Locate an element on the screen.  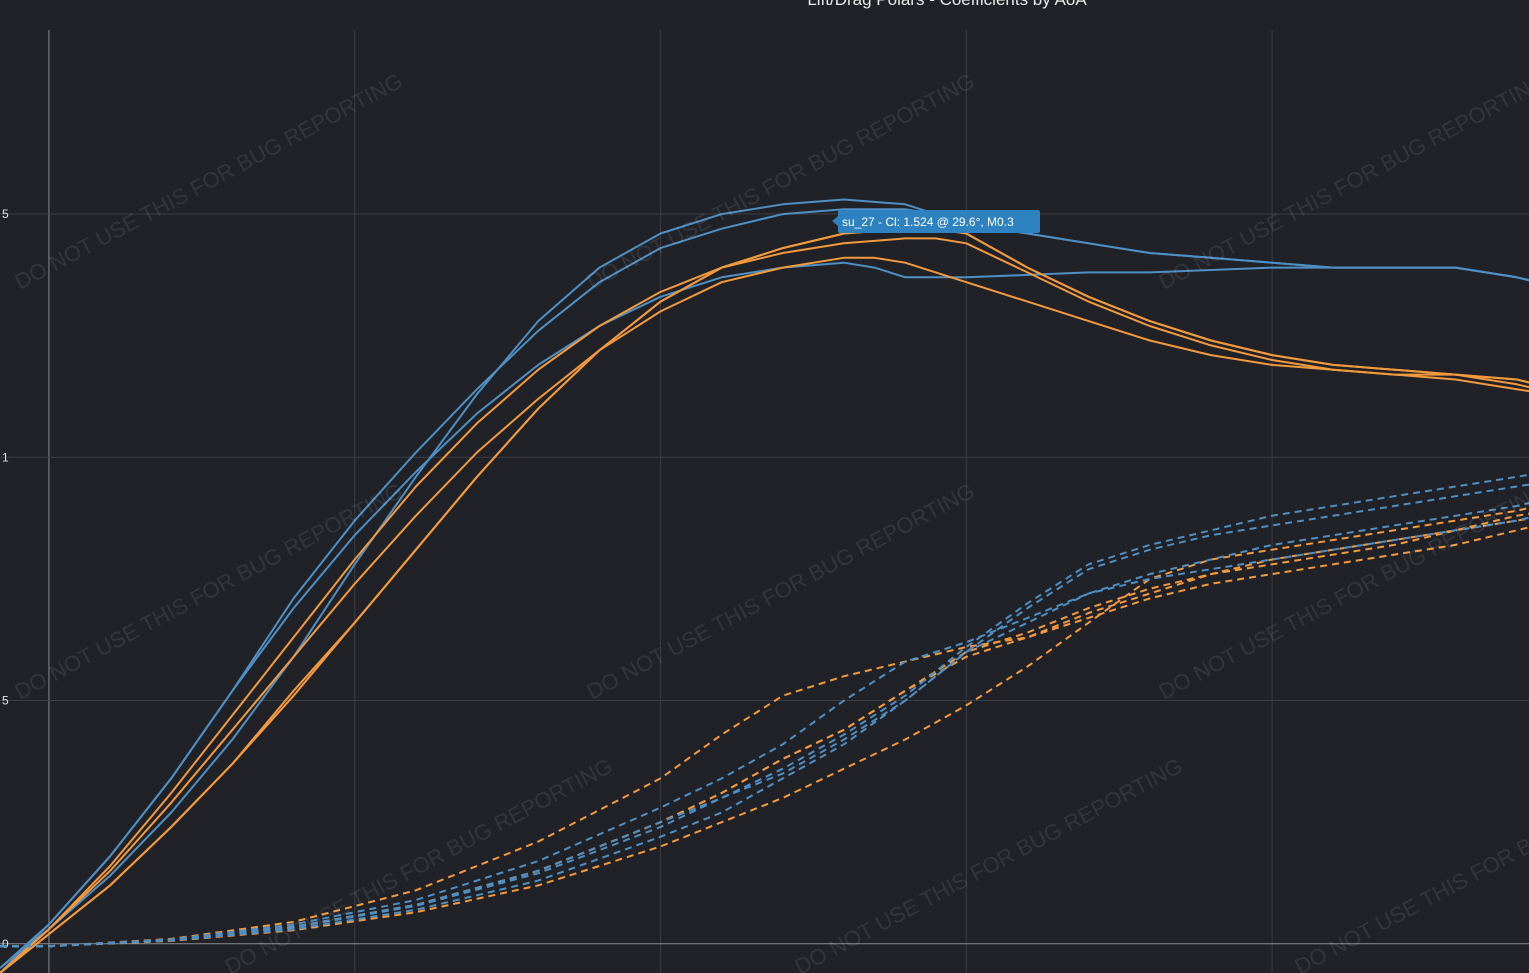
chart-title: Lift/Drag Polars - Coefficients by AoA is located at coordinates (947, 4).